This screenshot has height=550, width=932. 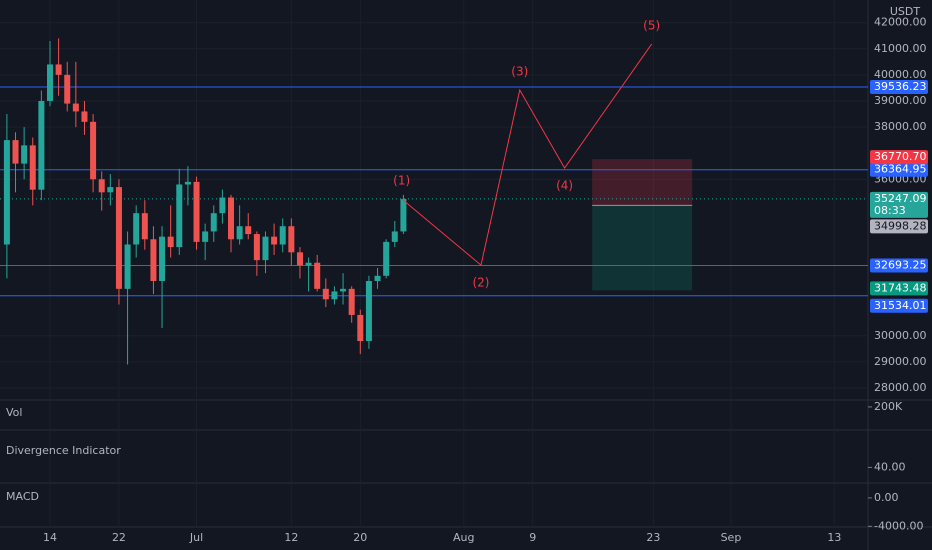 What do you see at coordinates (900, 126) in the screenshot?
I see `y-tick-label: 38000.00` at bounding box center [900, 126].